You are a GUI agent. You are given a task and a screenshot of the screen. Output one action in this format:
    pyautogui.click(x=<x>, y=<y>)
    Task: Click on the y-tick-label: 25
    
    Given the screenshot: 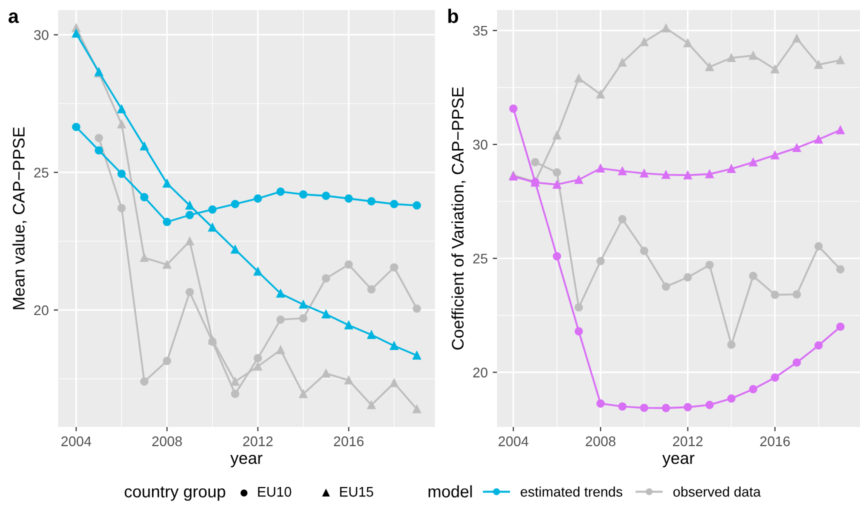 What is the action you would take?
    pyautogui.click(x=480, y=259)
    